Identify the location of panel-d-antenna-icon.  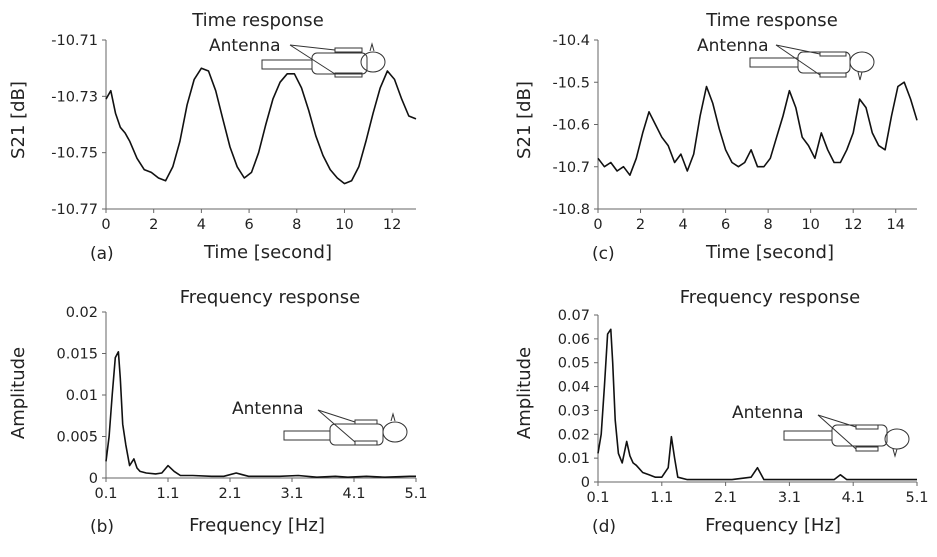
(846, 436).